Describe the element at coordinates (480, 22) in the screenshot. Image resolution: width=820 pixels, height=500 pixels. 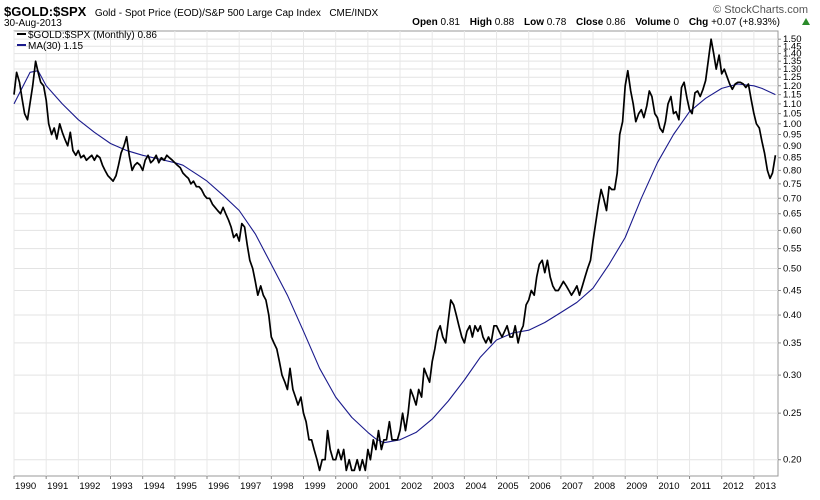
I see `high-label: High` at that location.